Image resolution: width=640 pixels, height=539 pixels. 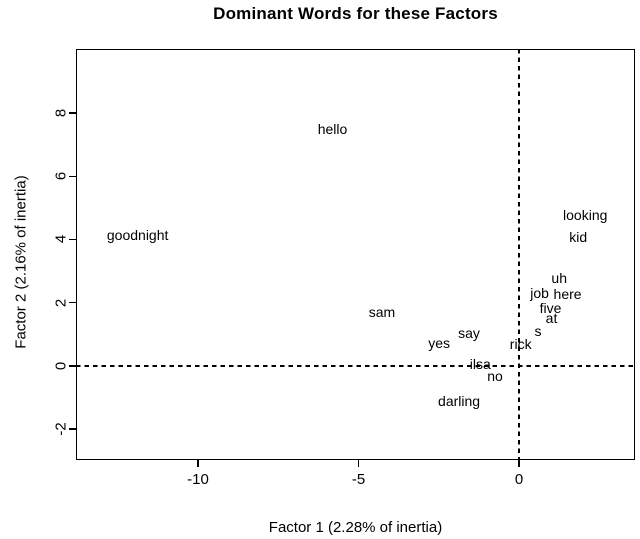 I want to click on y-tick-label: 2, so click(x=61, y=302).